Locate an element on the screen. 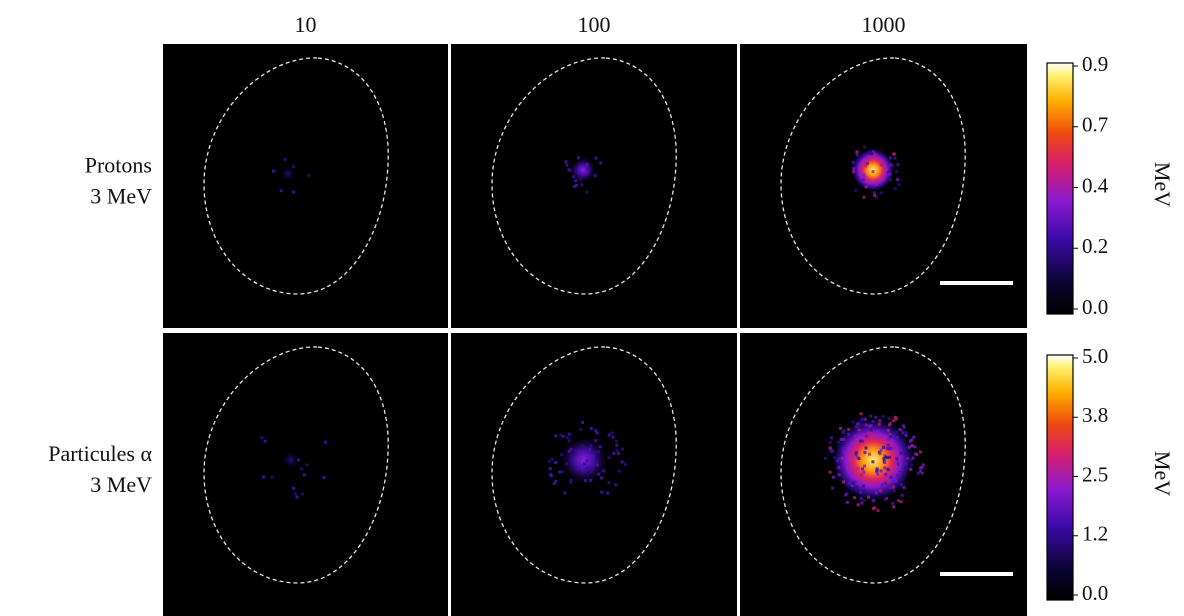 Image resolution: width=1184 pixels, height=616 pixels. row-label: 3 MeV is located at coordinates (121, 196).